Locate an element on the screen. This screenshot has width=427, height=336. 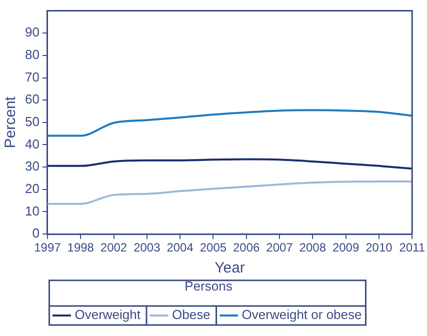
x-tick-label: 2006 is located at coordinates (246, 247).